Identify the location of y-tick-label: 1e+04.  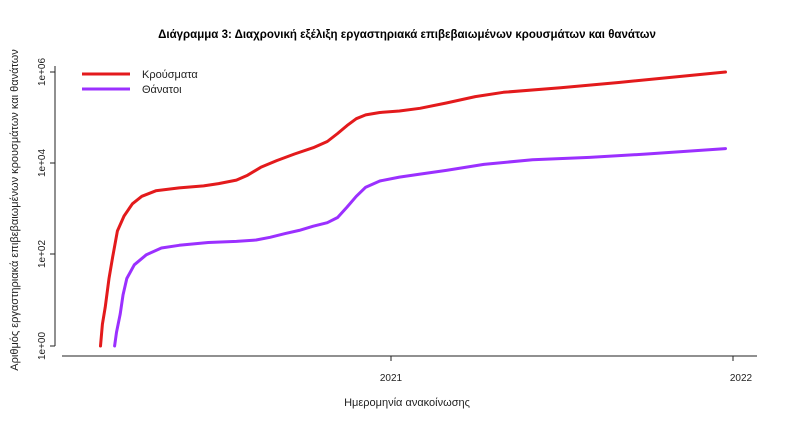
(42, 163).